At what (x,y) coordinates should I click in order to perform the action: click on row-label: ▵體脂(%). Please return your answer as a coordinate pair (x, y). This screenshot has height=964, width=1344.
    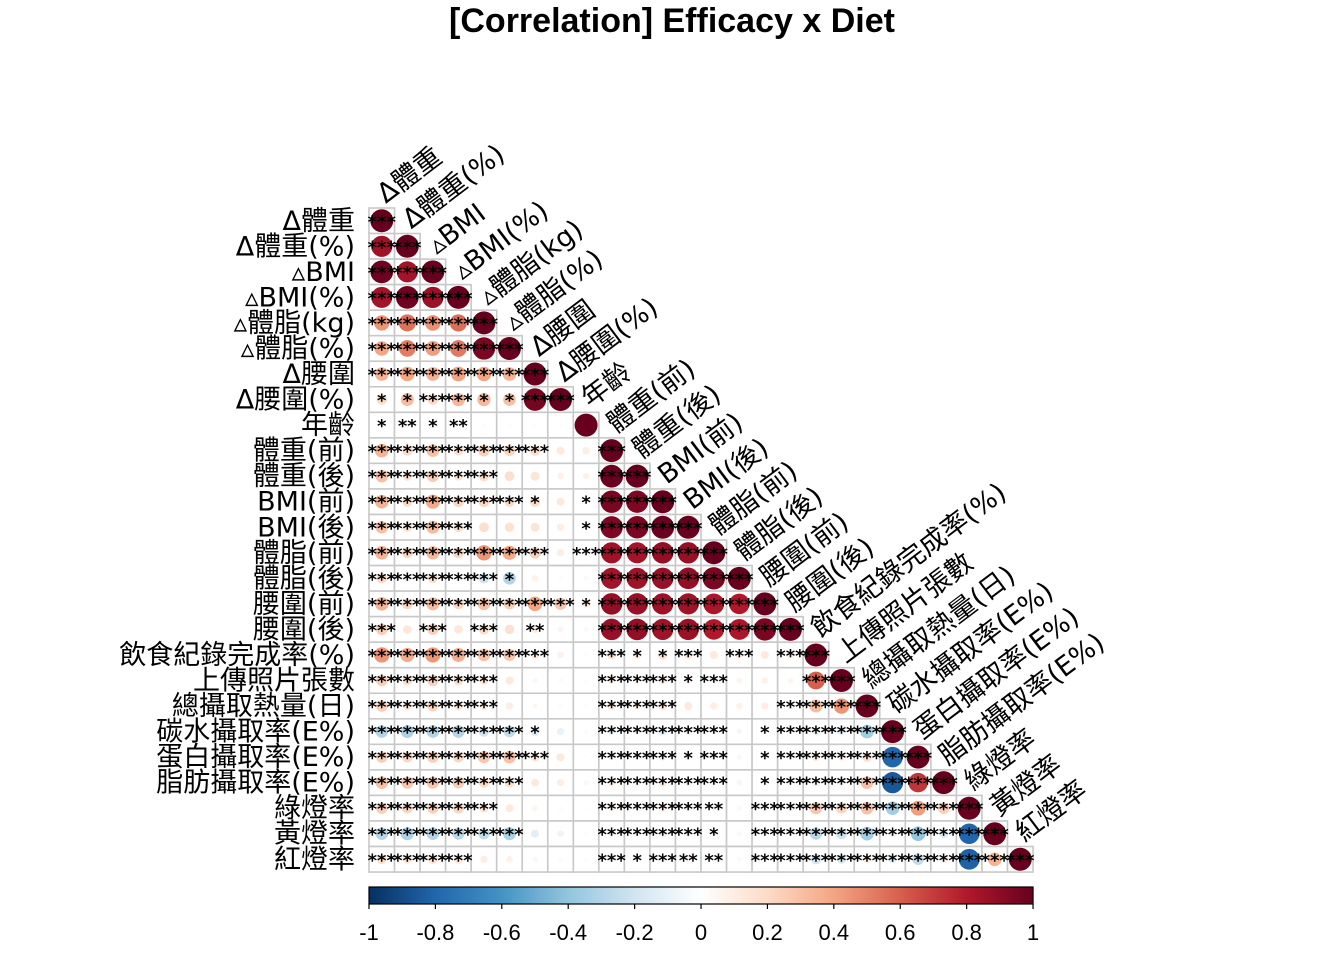
    Looking at the image, I should click on (298, 348).